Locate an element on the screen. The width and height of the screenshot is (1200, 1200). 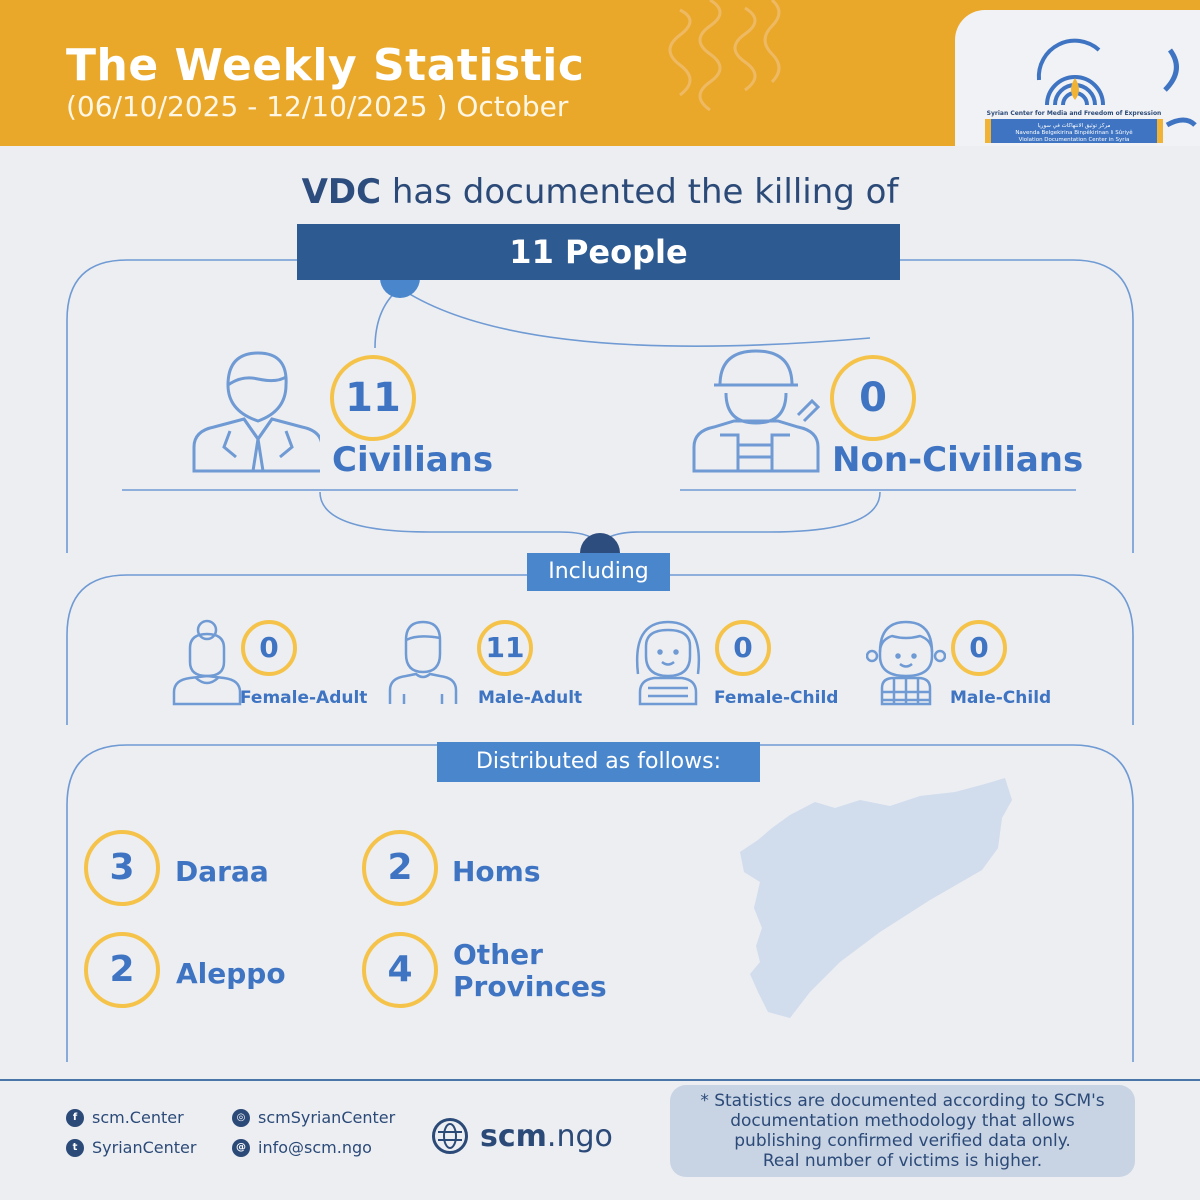
other-provinces-line2: Provinces is located at coordinates (530, 986).